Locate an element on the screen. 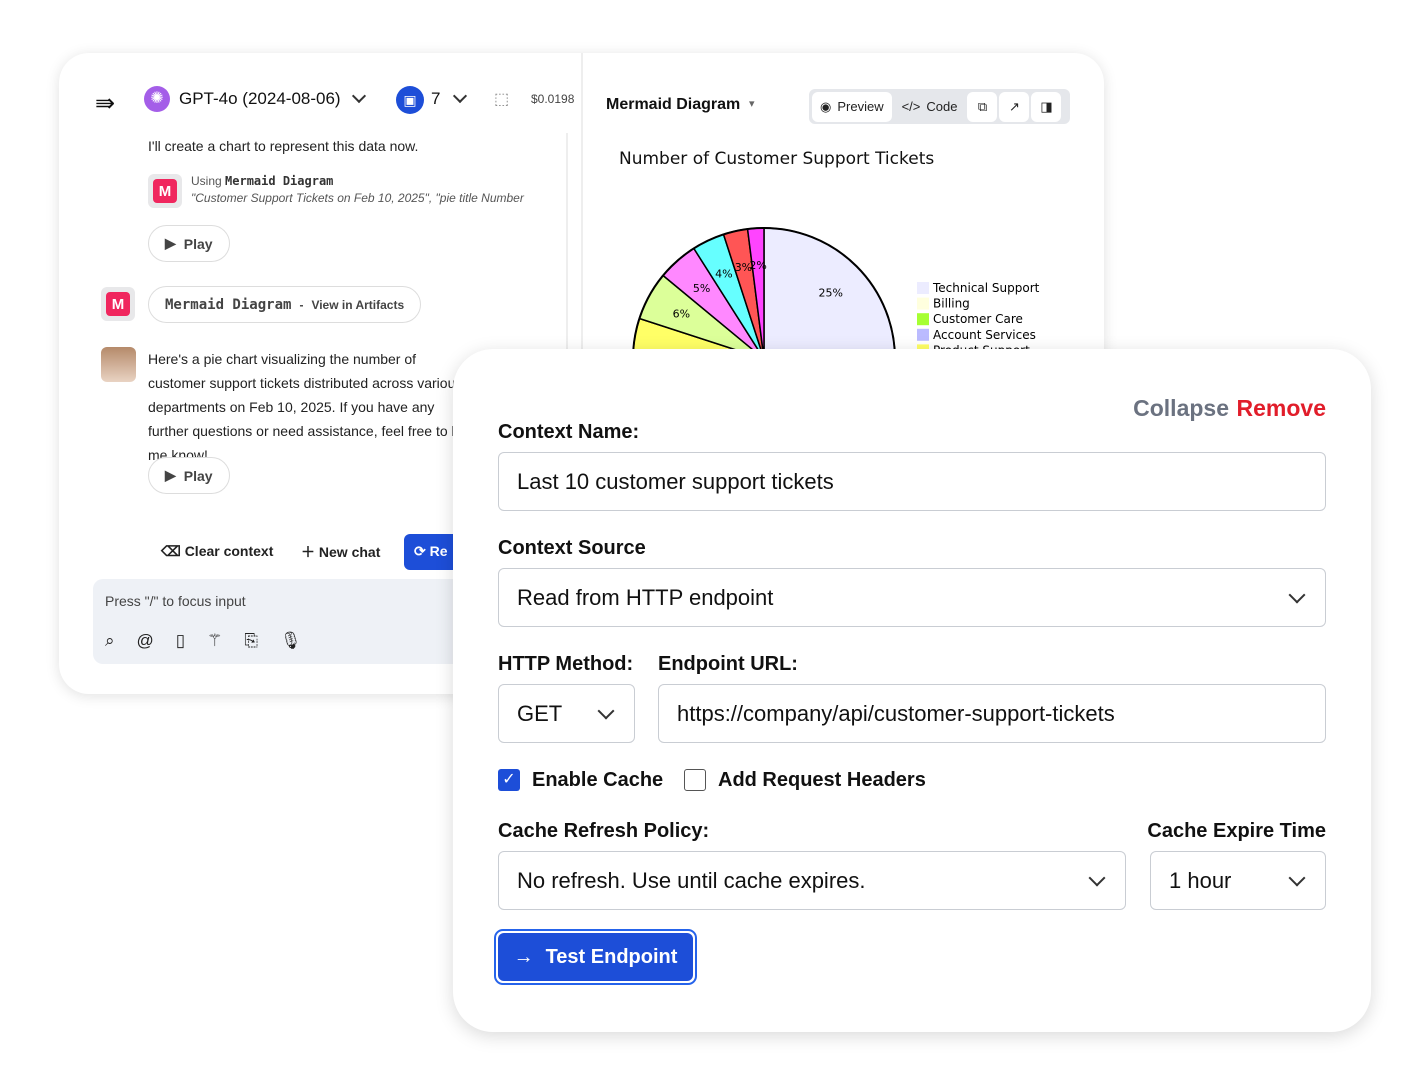  legend-label: Customer Care is located at coordinates (978, 319).